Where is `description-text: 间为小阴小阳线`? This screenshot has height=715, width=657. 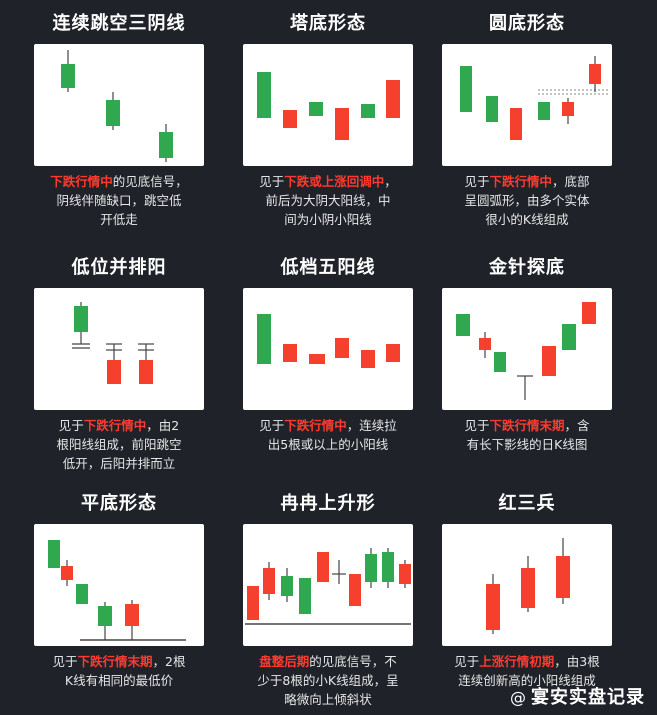
description-text: 间为小阴小阳线 is located at coordinates (328, 219).